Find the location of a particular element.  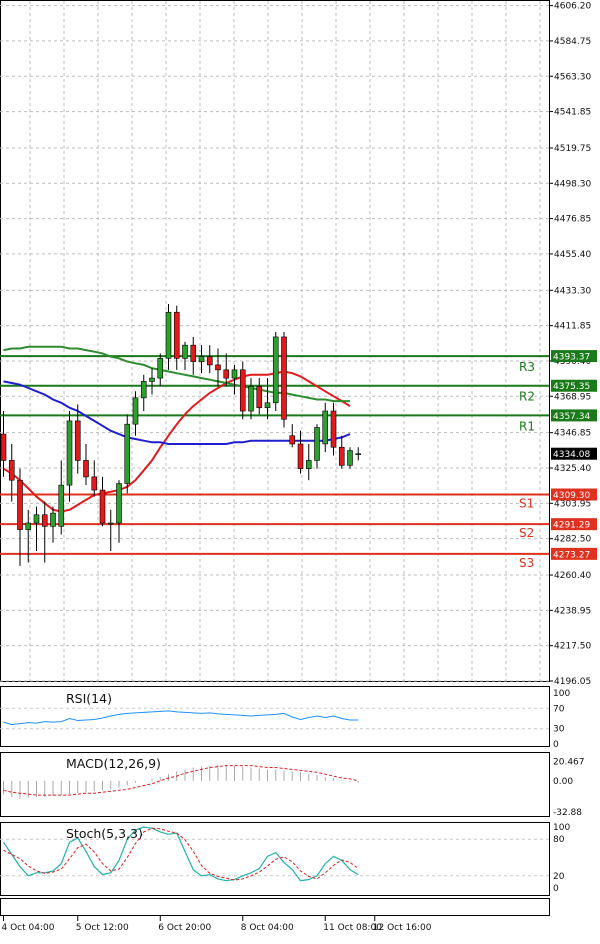

price-tick-label: 4584.75 is located at coordinates (572, 42).